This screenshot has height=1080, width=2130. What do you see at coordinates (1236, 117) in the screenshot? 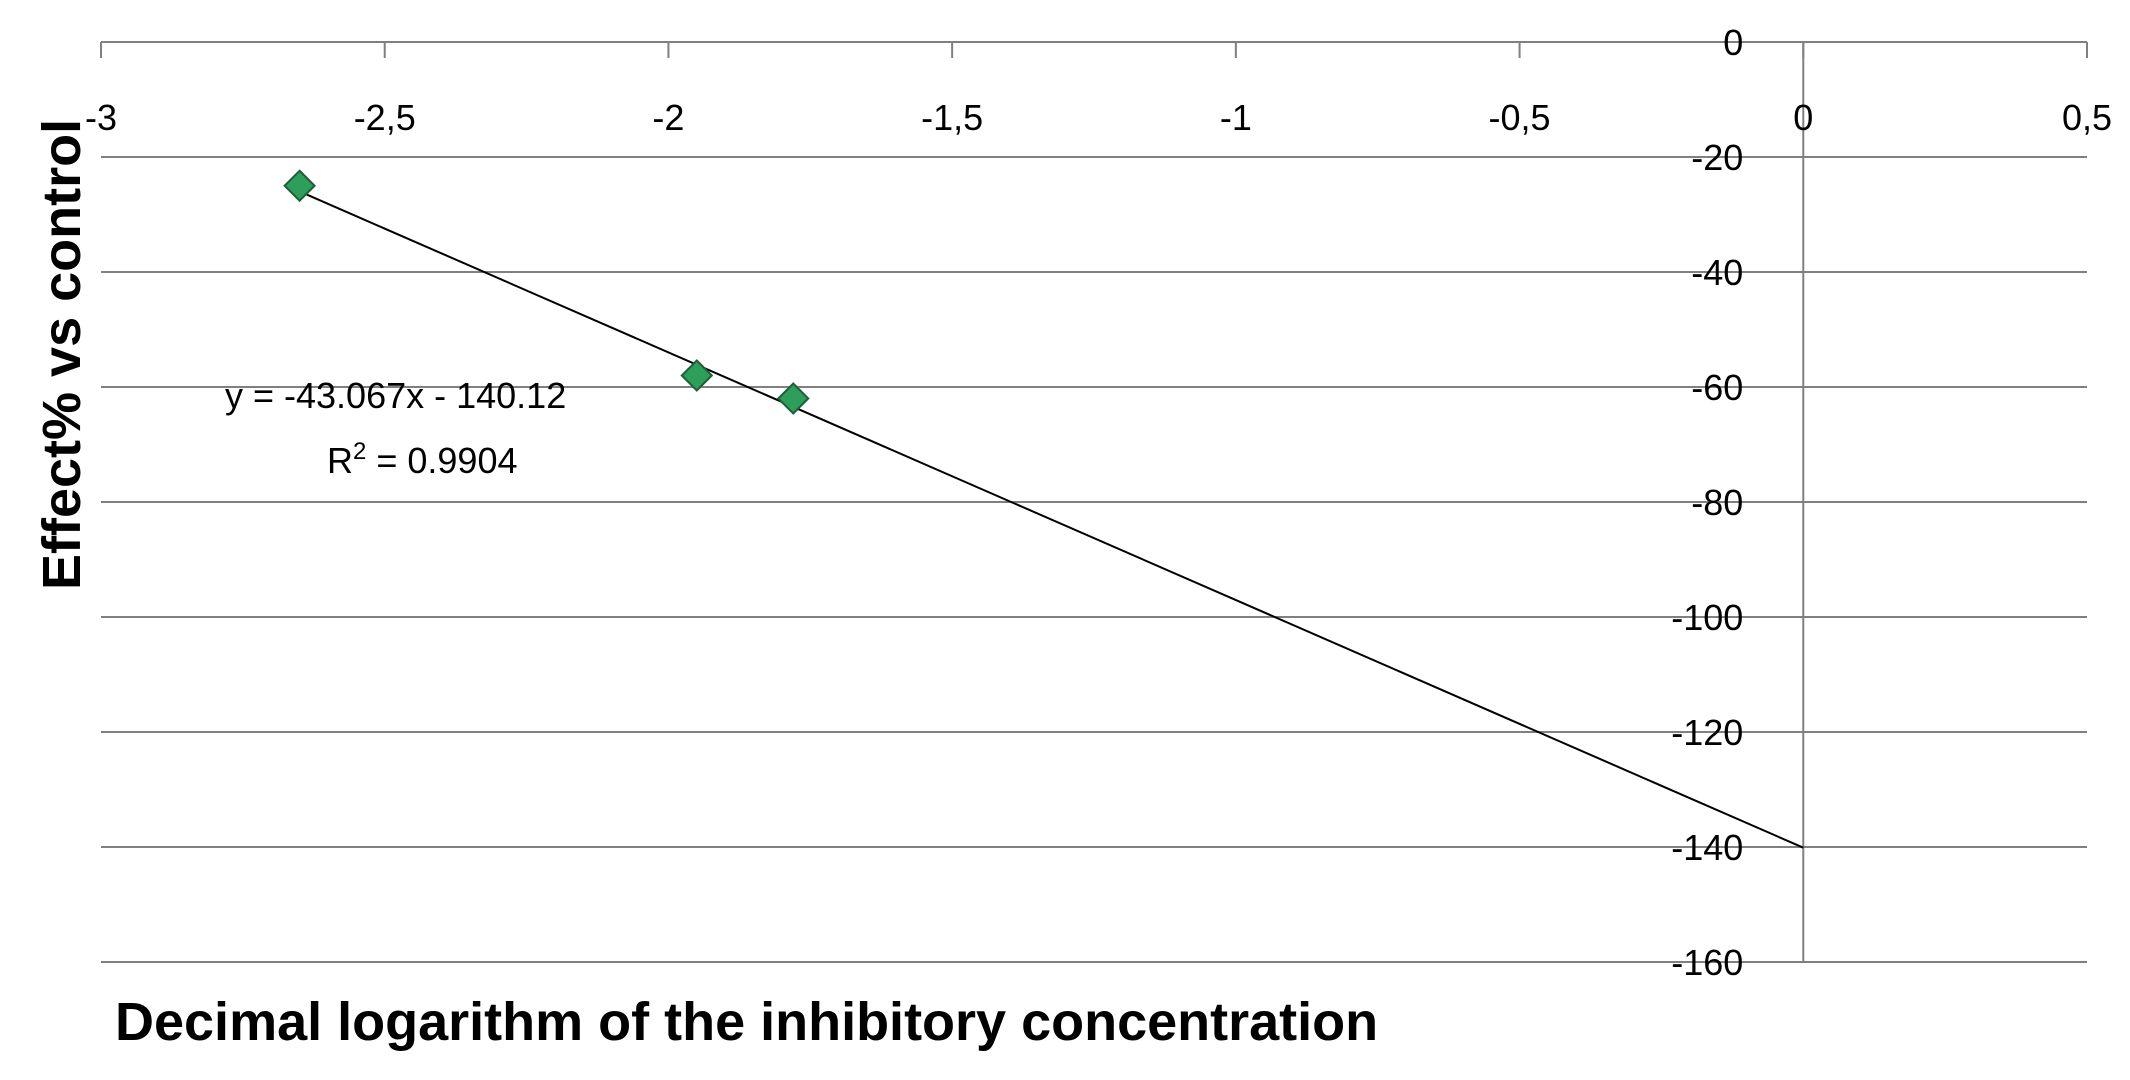
I see `x-tick-label-4: -1` at bounding box center [1236, 117].